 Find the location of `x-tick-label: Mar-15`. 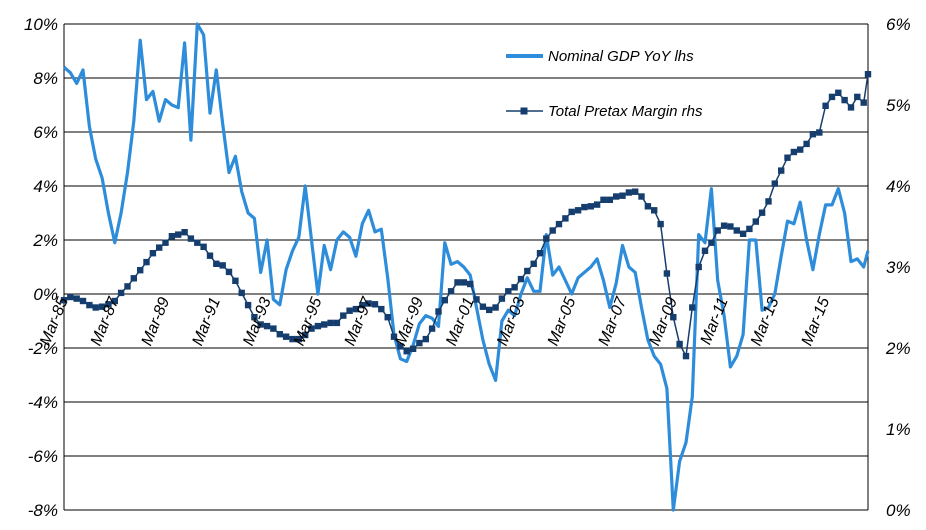

x-tick-label: Mar-15 is located at coordinates (816, 321).